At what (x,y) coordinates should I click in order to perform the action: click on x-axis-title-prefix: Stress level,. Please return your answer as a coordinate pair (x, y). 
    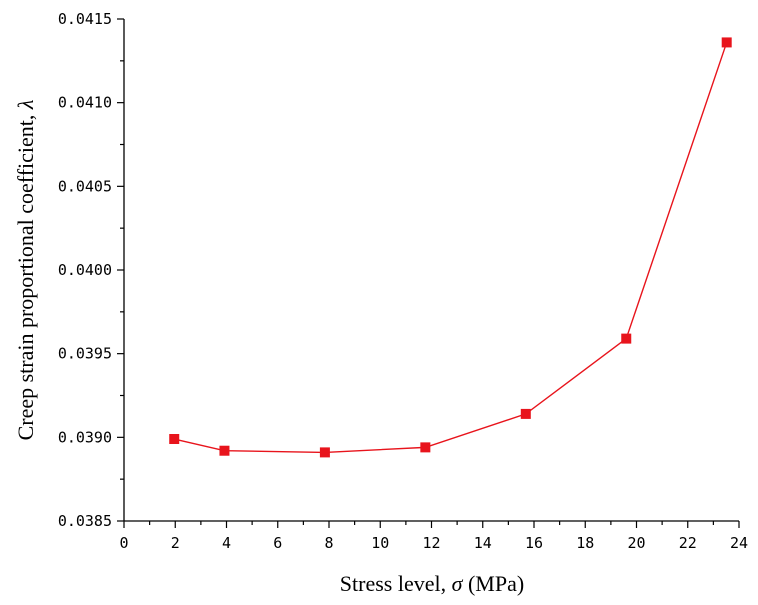
    Looking at the image, I should click on (396, 583).